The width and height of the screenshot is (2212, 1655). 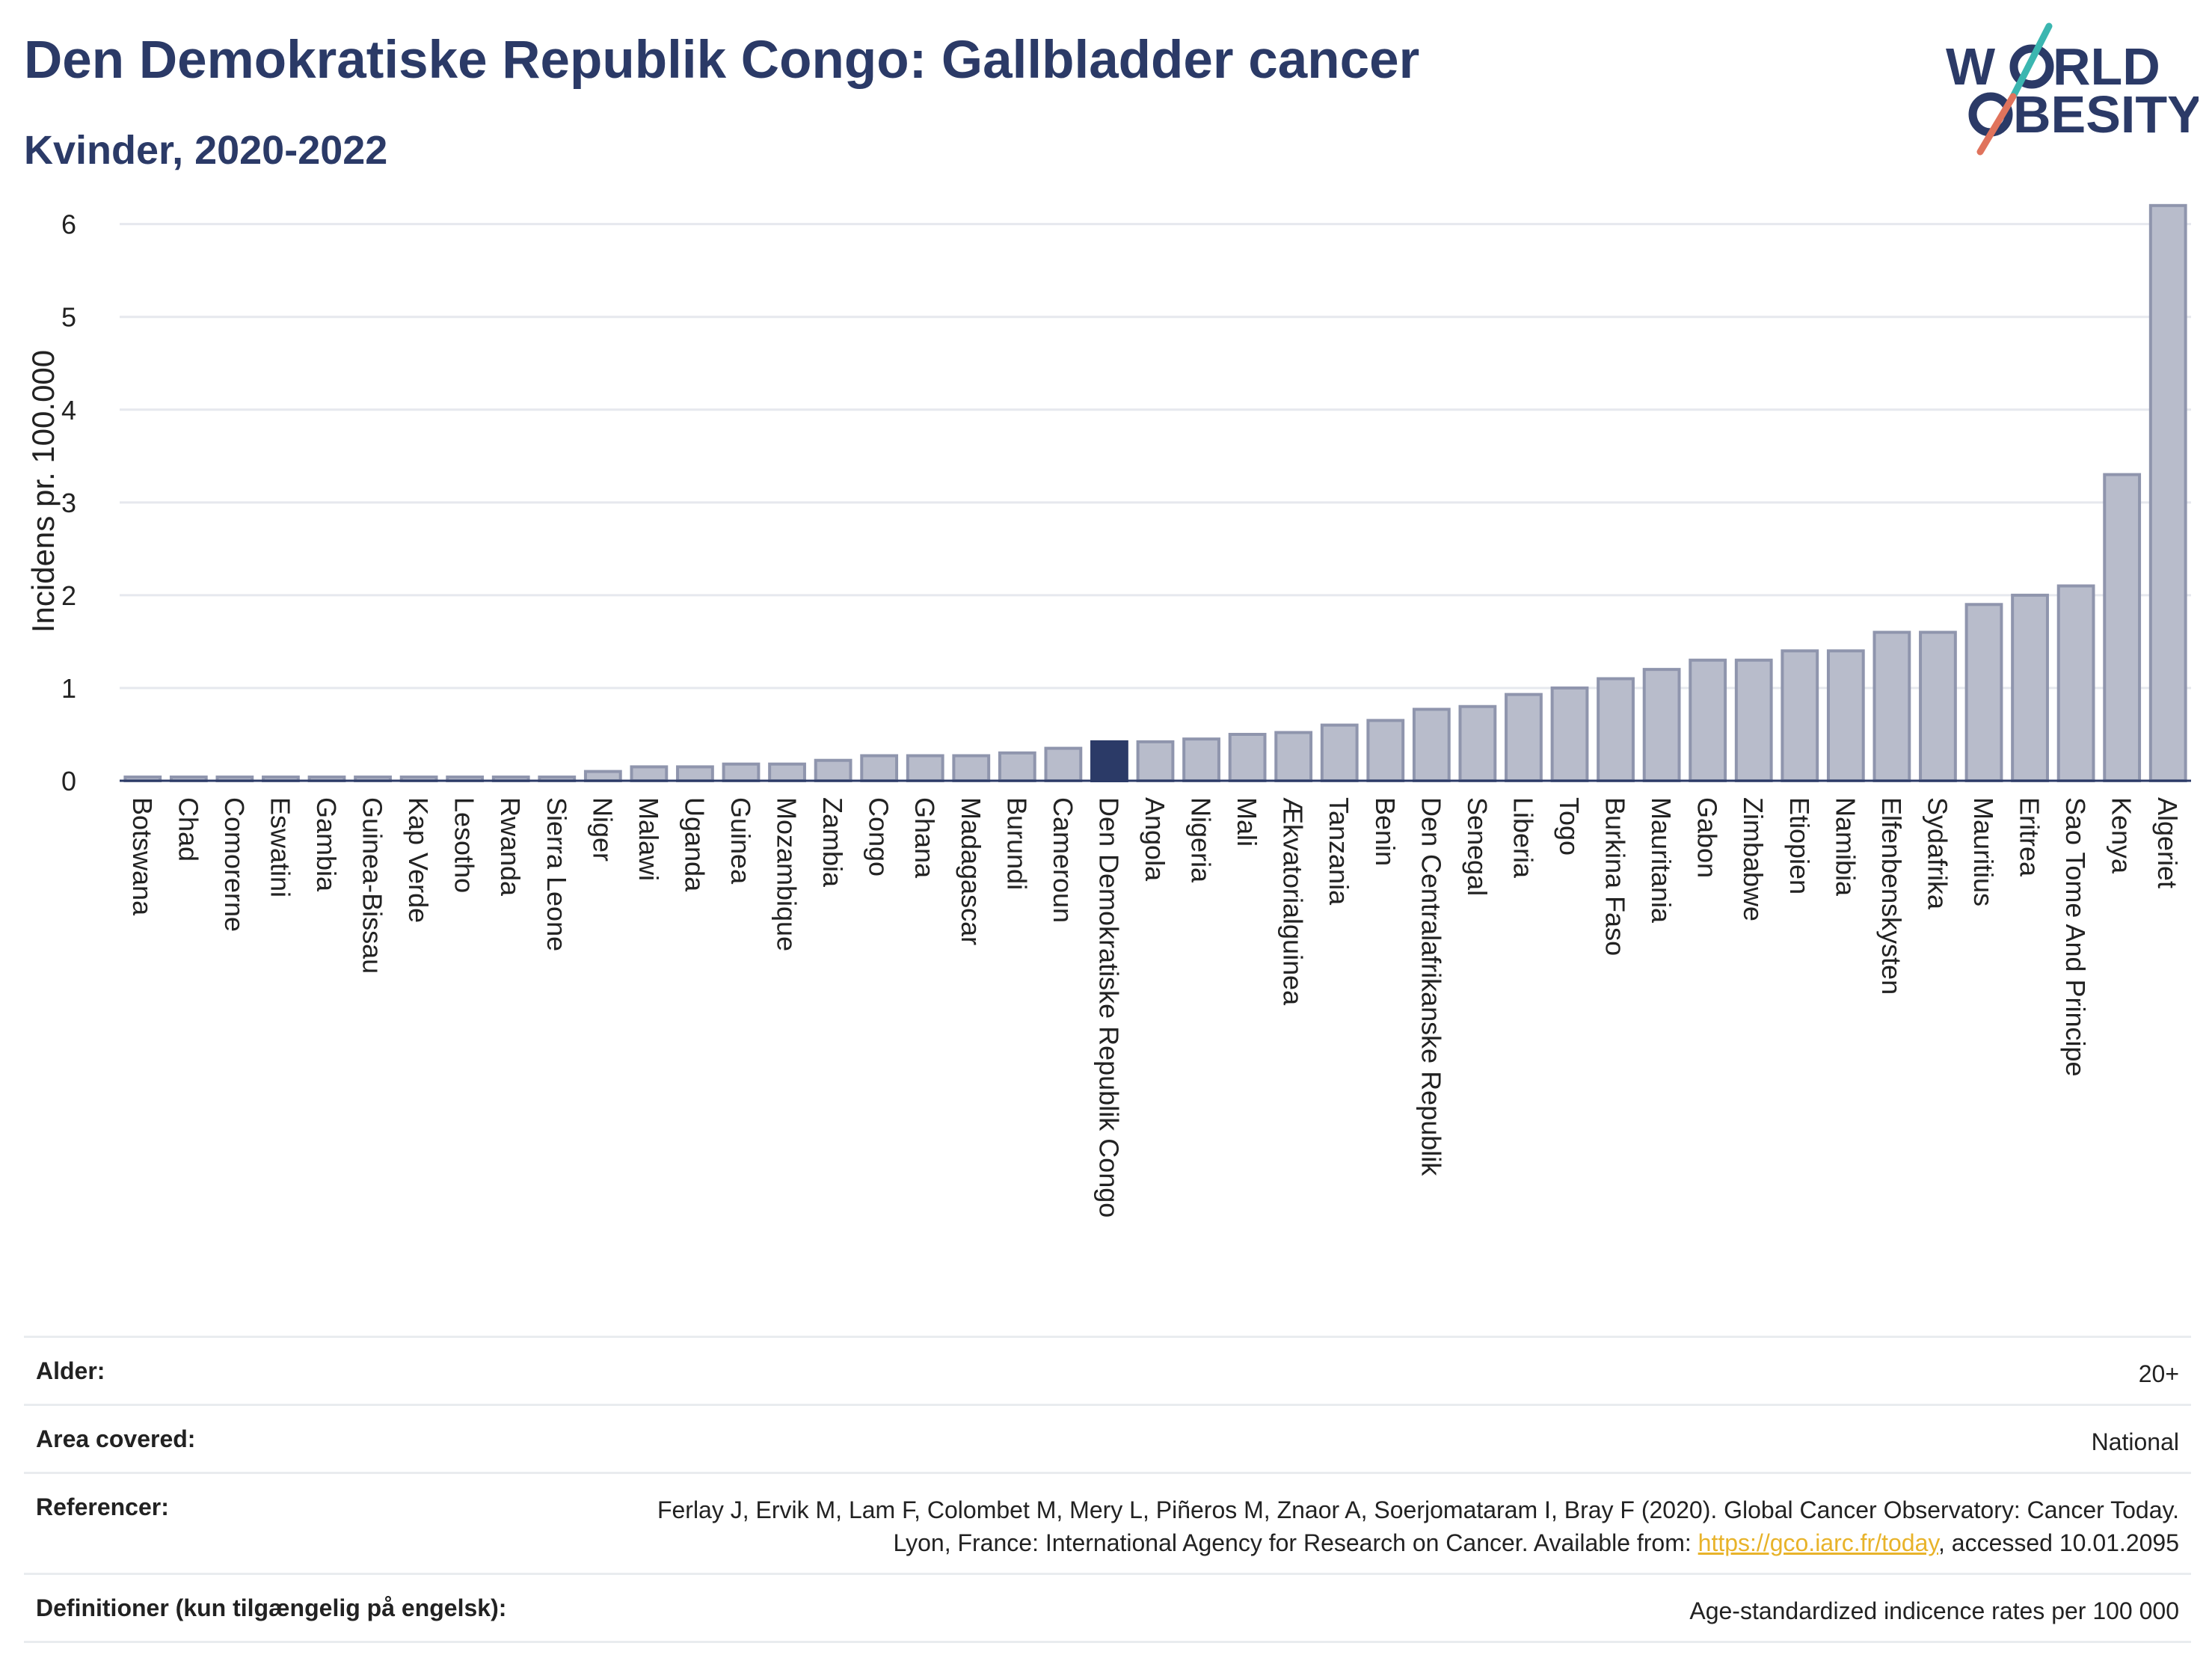 What do you see at coordinates (68, 317) in the screenshot?
I see `y-tick-label: 5` at bounding box center [68, 317].